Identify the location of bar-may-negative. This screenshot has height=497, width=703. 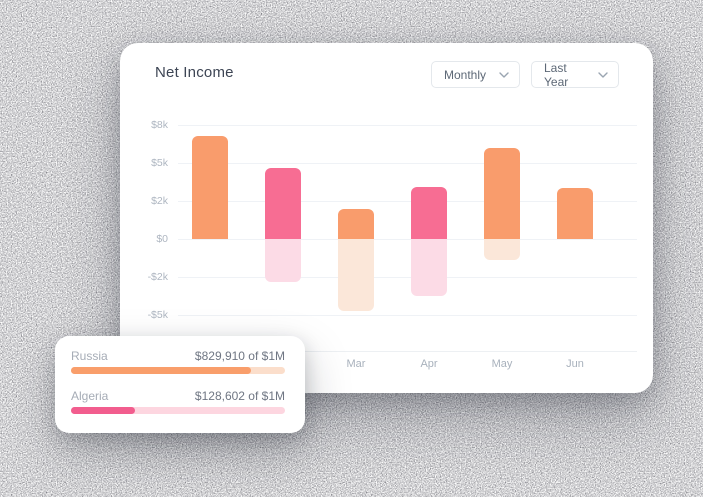
(502, 249).